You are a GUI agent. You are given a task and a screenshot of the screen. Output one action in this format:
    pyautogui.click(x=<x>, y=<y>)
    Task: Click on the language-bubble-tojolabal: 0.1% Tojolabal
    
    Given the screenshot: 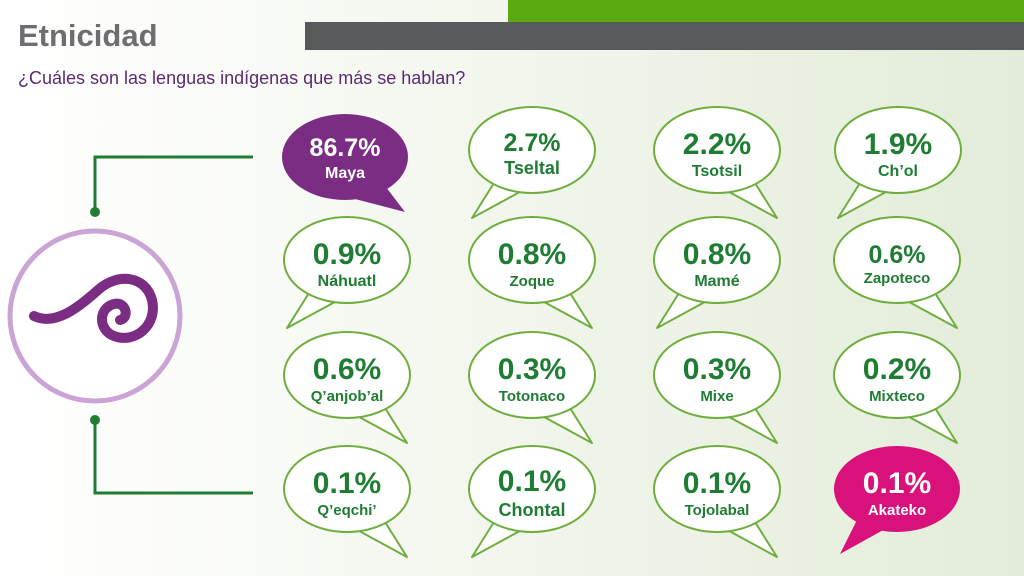 What is the action you would take?
    pyautogui.click(x=717, y=501)
    